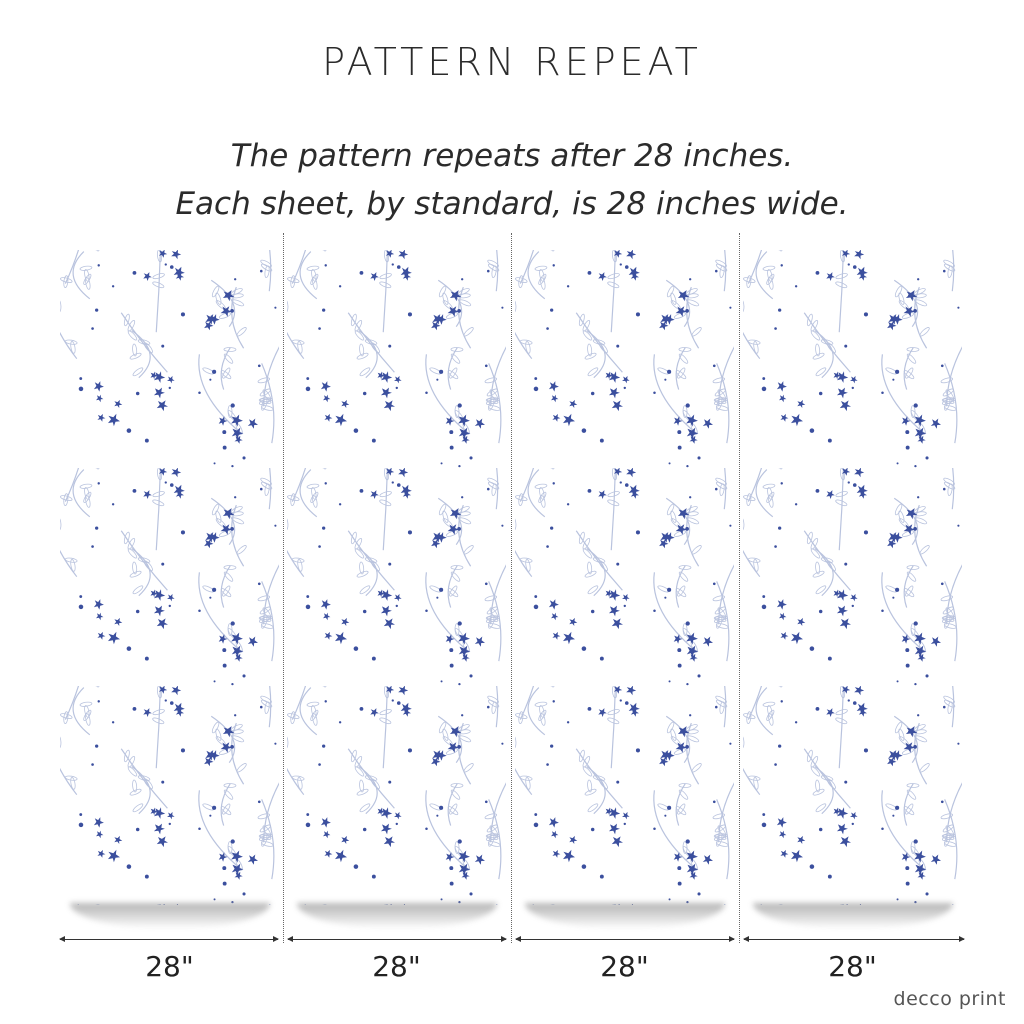  What do you see at coordinates (512, 156) in the screenshot?
I see `repeat-description: The pattern repeats after 28 inches.` at bounding box center [512, 156].